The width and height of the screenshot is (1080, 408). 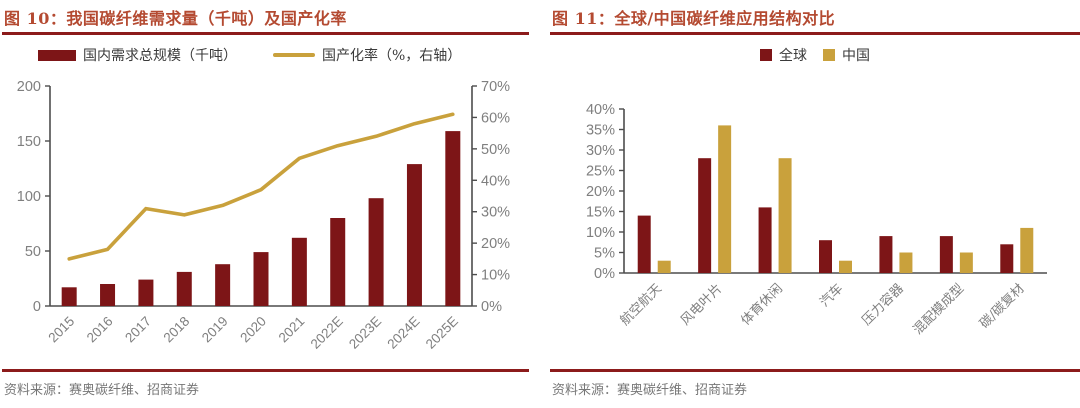 I want to click on line-series-swatch-icon, so click(x=294, y=55).